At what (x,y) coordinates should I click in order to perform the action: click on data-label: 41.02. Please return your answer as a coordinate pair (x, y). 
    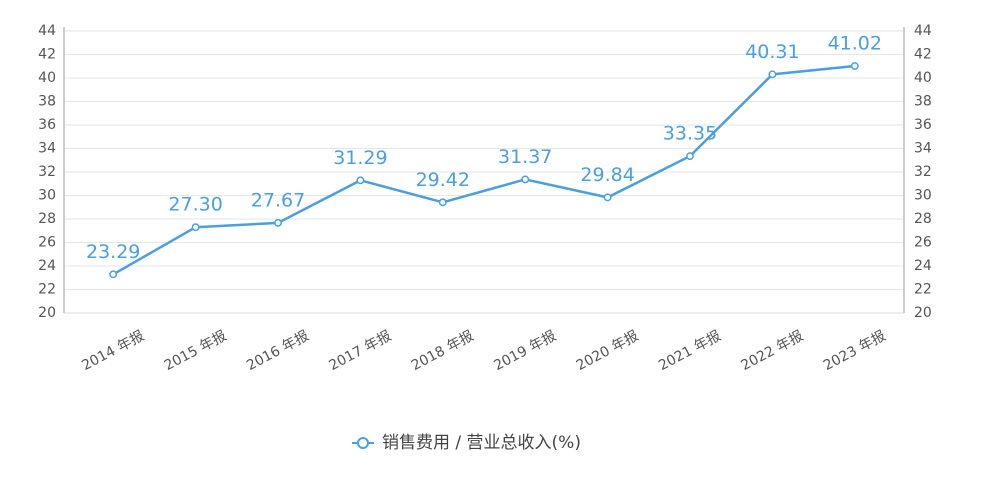
    Looking at the image, I should click on (855, 44).